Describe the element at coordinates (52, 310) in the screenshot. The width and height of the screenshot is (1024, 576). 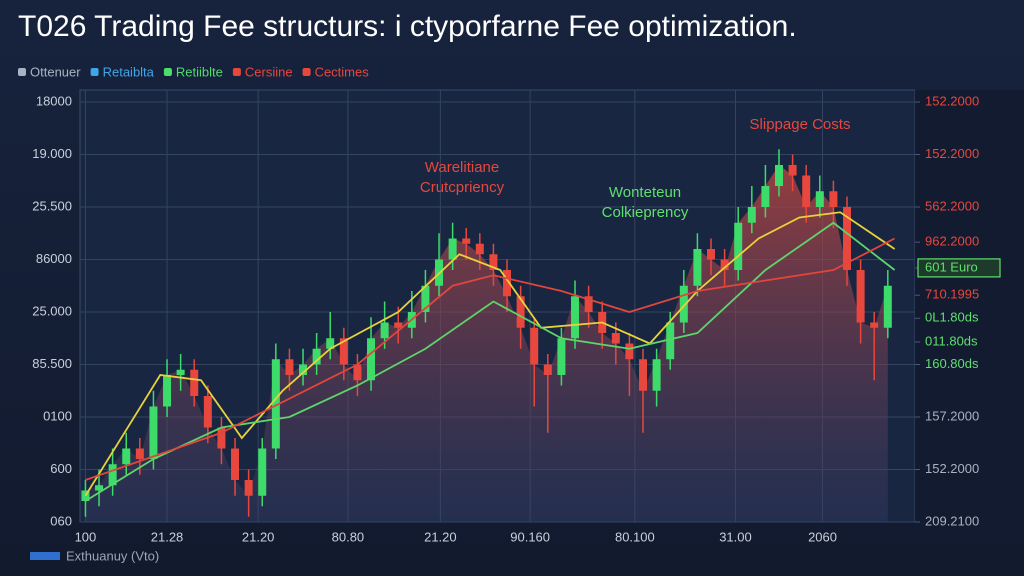
I see `y-tick-label: 25.000` at that location.